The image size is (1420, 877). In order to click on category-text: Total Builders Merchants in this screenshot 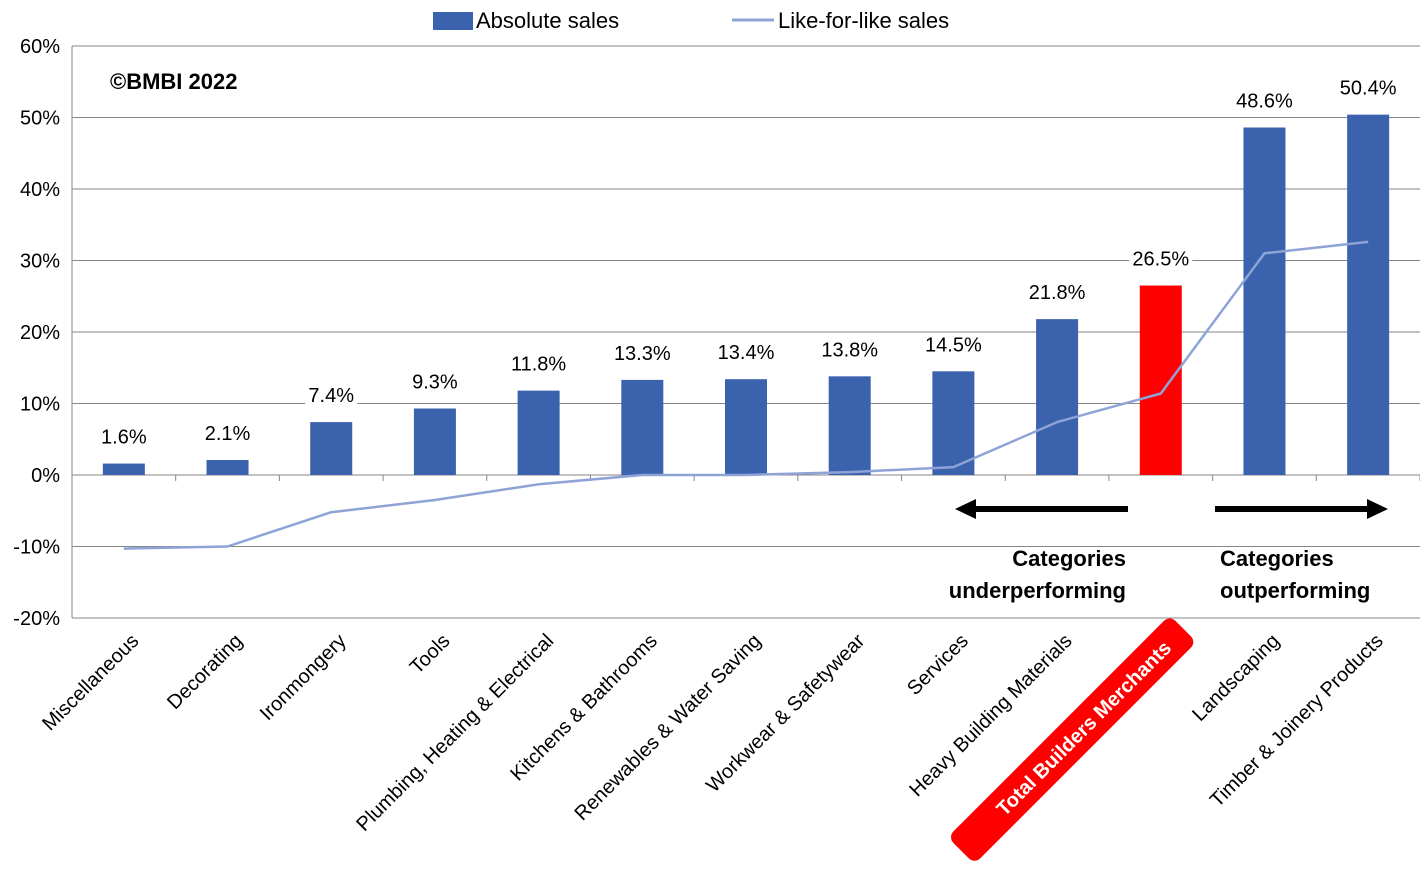, I will do `click(1084, 728)`.